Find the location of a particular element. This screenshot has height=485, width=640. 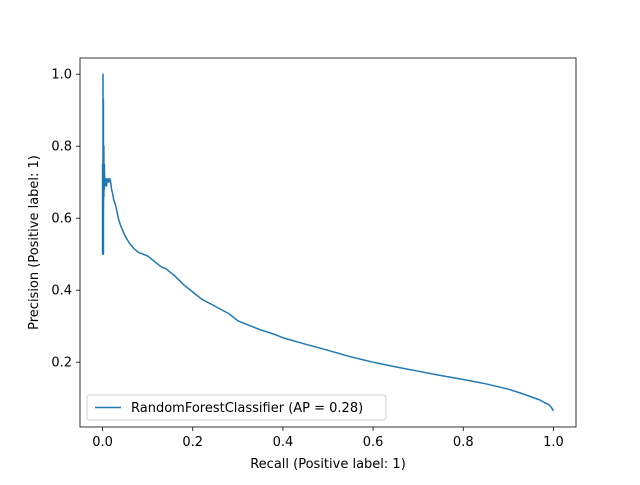

y-axis-label: Precision (Positive label: 1) is located at coordinates (34, 242).